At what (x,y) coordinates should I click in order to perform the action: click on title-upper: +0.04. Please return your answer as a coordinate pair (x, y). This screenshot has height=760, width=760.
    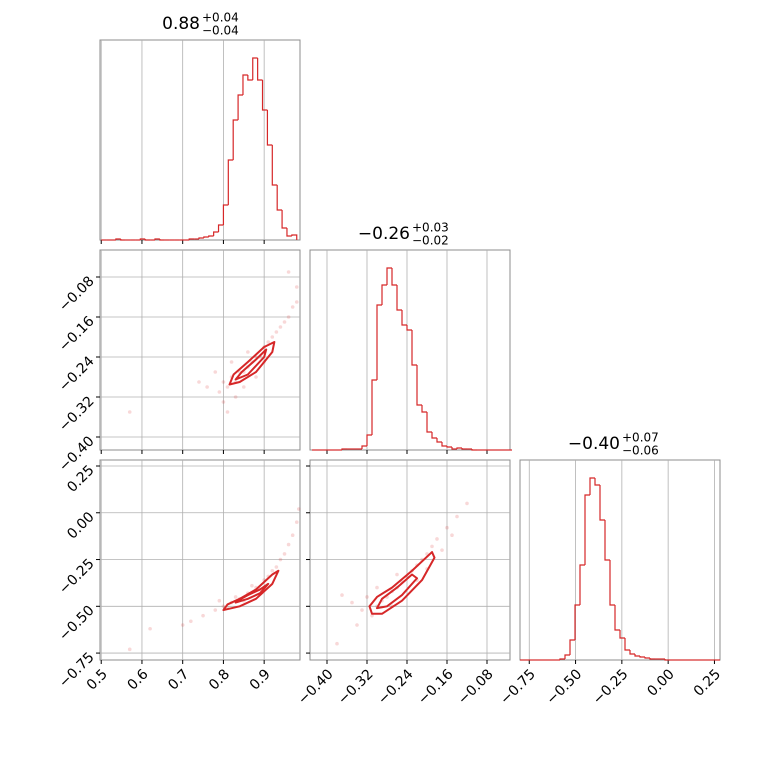
    Looking at the image, I should click on (220, 18).